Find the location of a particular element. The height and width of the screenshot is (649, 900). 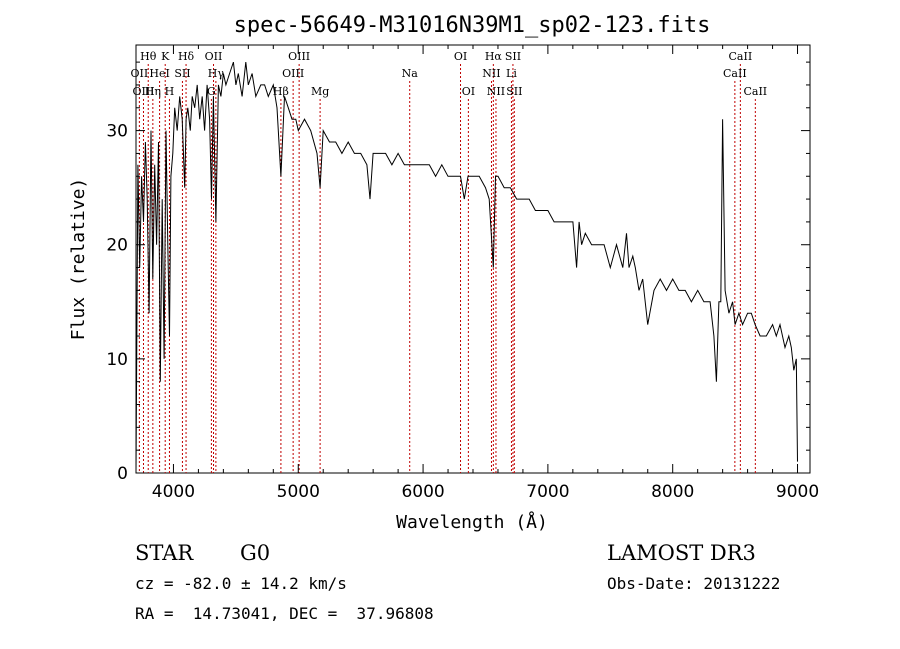

object-class: STAR is located at coordinates (164, 553).